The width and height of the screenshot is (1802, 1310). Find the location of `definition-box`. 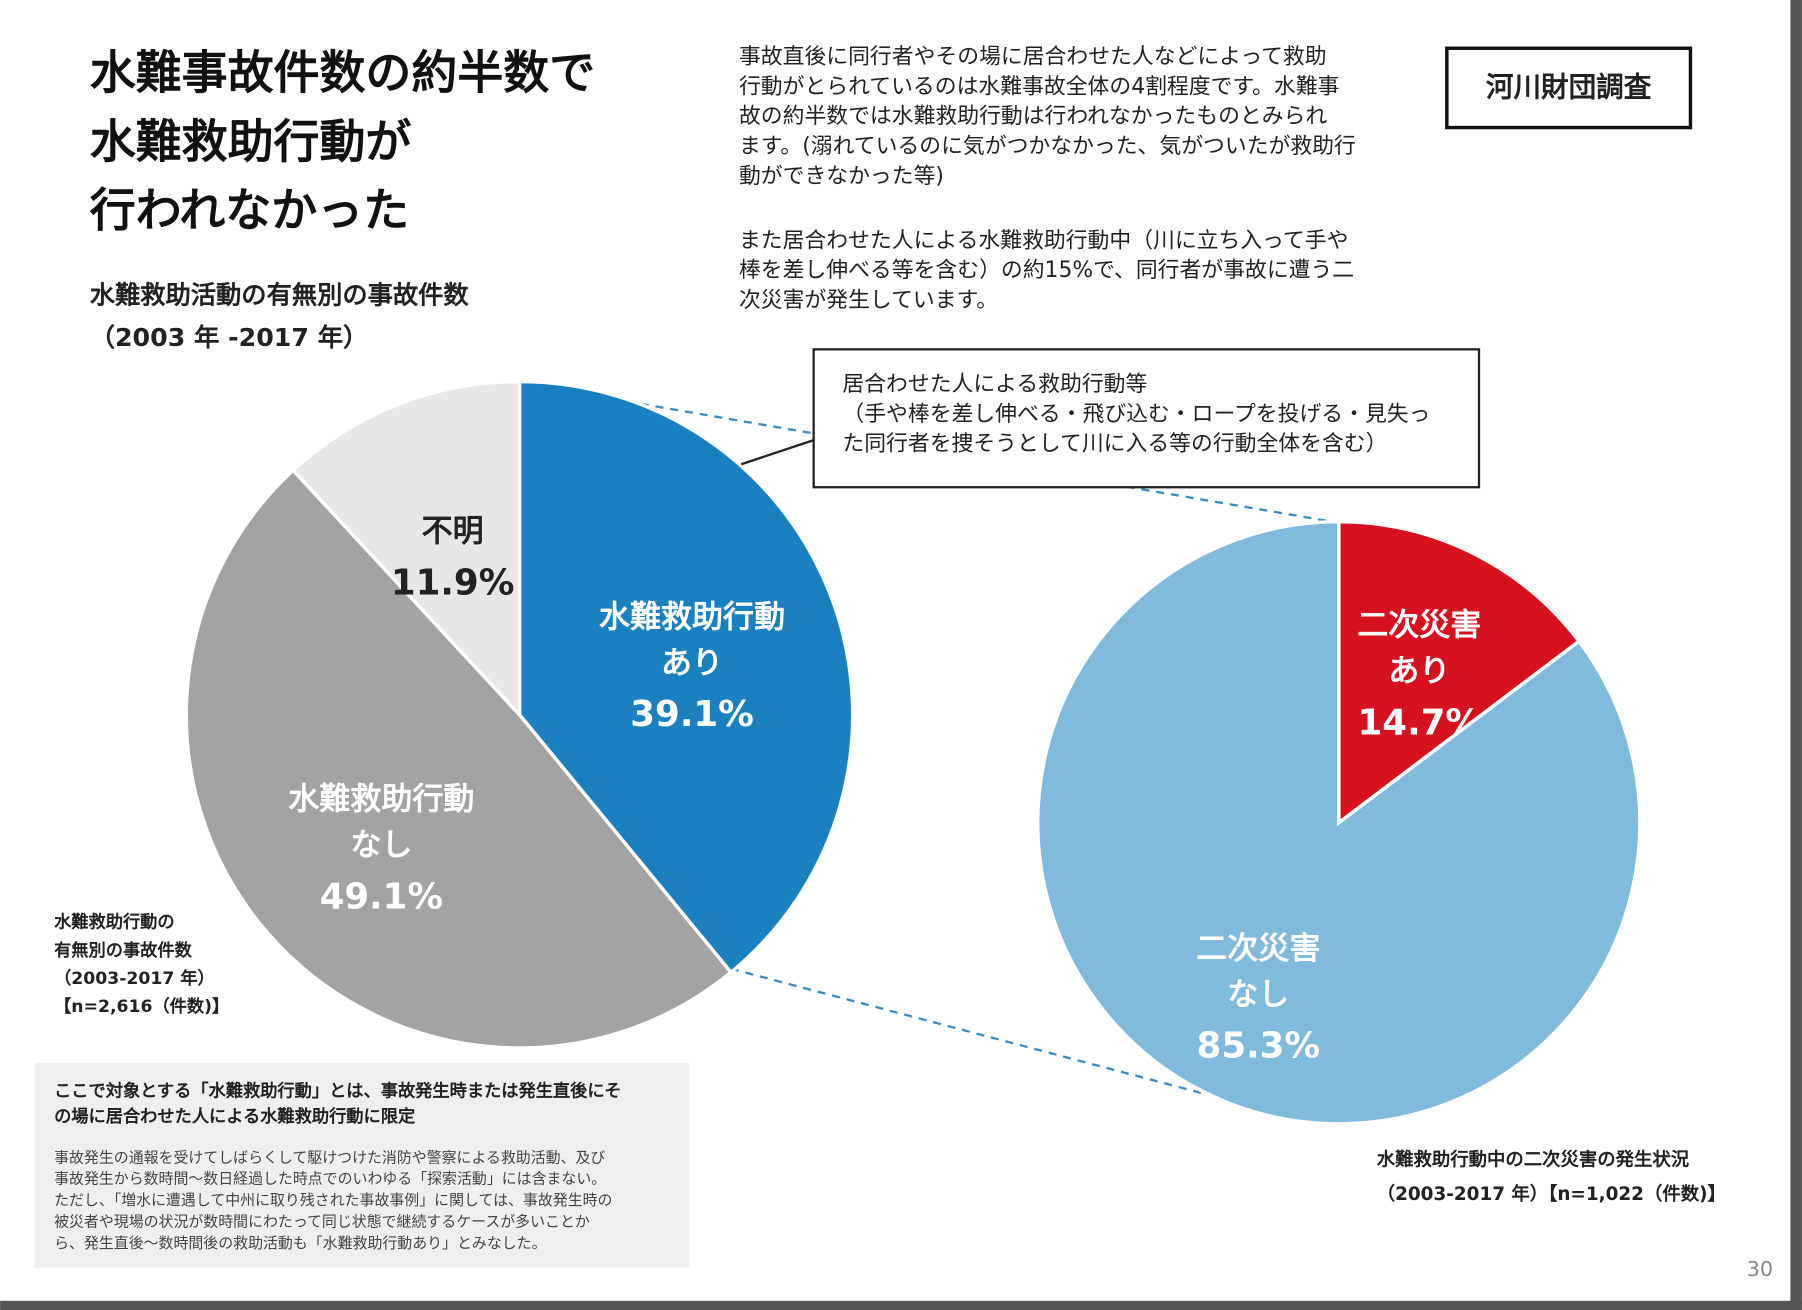

definition-box is located at coordinates (362, 1165).